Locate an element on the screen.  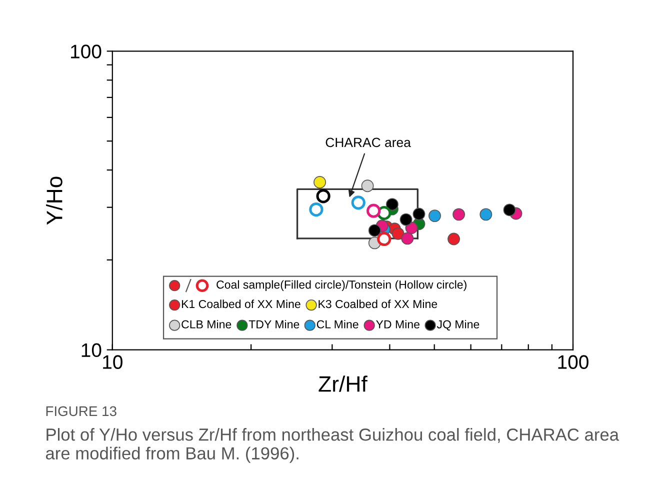
text: Plot of Y/Ho versus Zr/Hf from northeast Guizhou coal field, CHARAC area are modified from Bau M. (1996). is located at coordinates (333, 445).